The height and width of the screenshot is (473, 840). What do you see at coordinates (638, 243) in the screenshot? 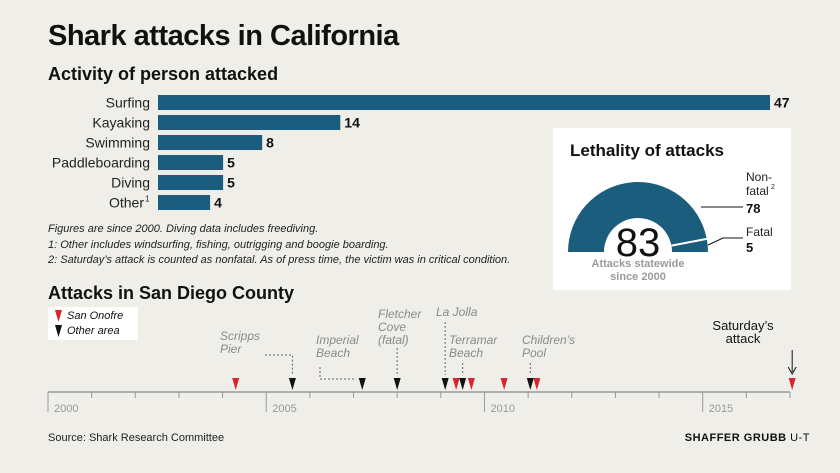
I see `gauge-total: 83` at bounding box center [638, 243].